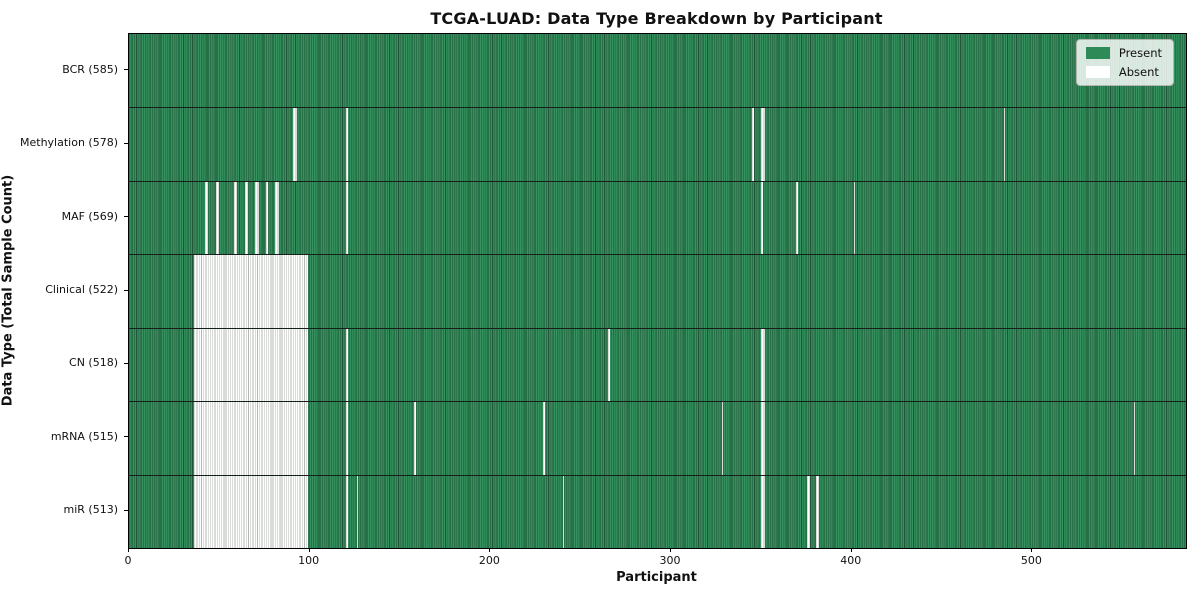 The height and width of the screenshot is (600, 1200). What do you see at coordinates (89, 216) in the screenshot?
I see `y-tick-label: MAF (569)` at bounding box center [89, 216].